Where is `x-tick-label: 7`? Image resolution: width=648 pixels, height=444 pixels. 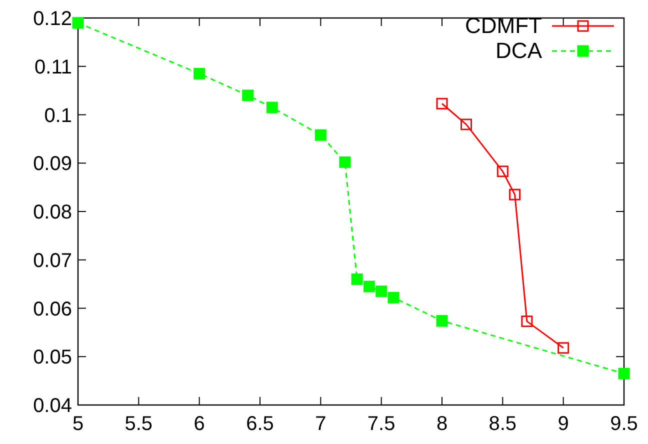 x-tick-label: 7 is located at coordinates (320, 424).